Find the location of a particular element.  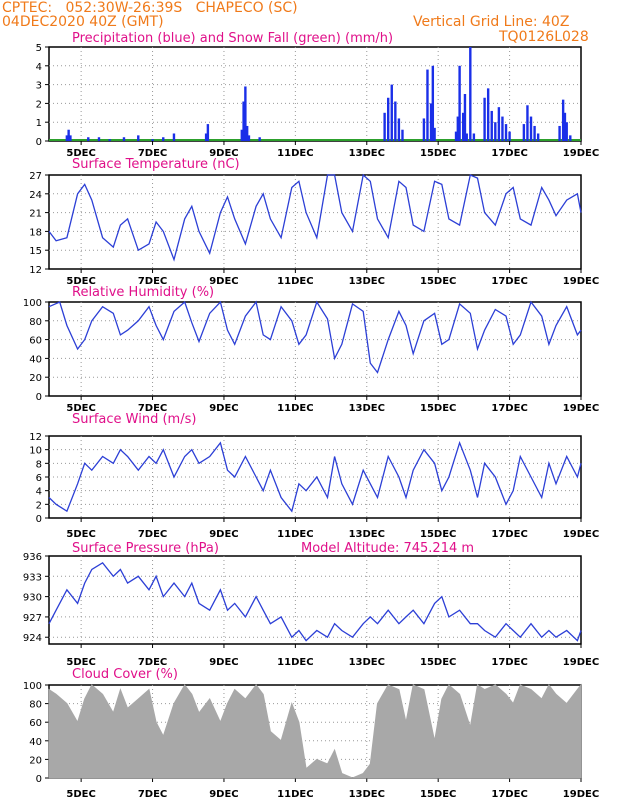

y-tick-label: 0 is located at coordinates (39, 142).